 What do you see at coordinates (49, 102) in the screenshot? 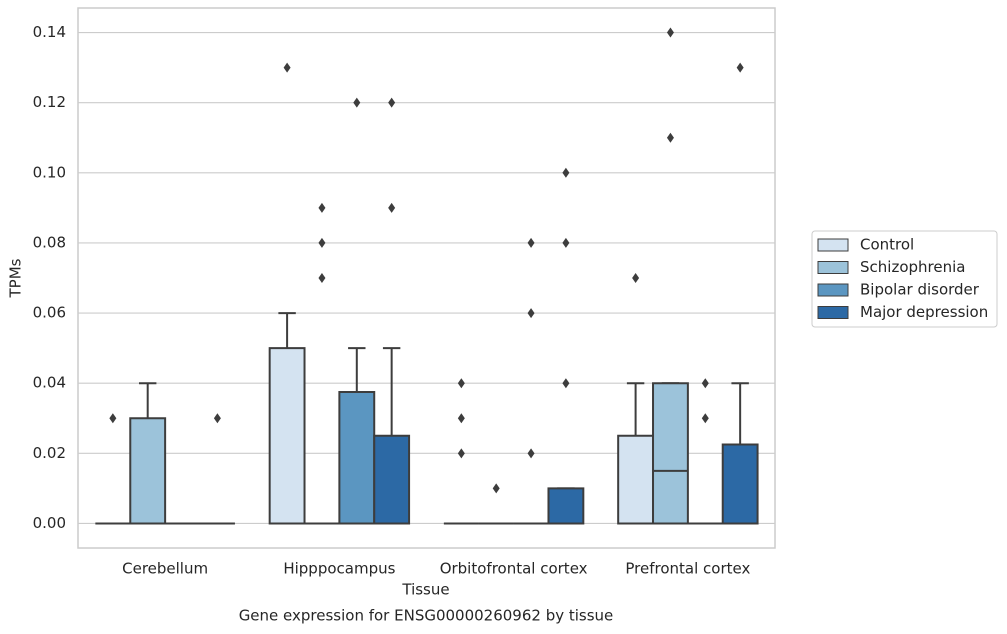
I see `y-tick-label: 0.12` at bounding box center [49, 102].